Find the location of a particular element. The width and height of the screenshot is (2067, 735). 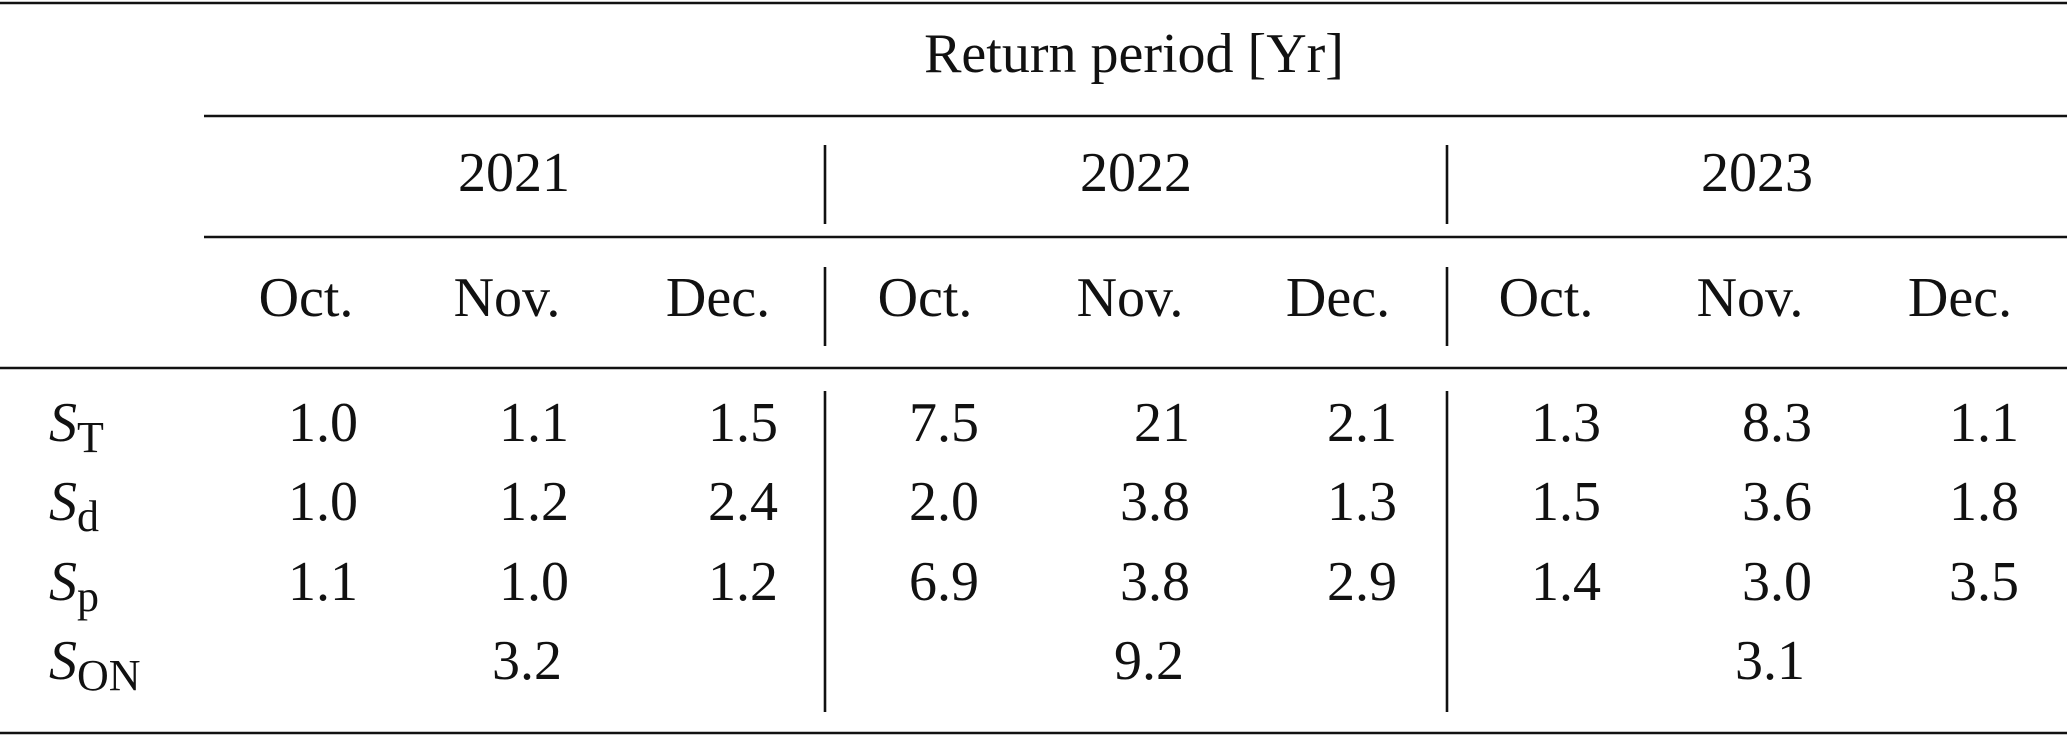

table-title: Return period [Yr] is located at coordinates (1134, 54).